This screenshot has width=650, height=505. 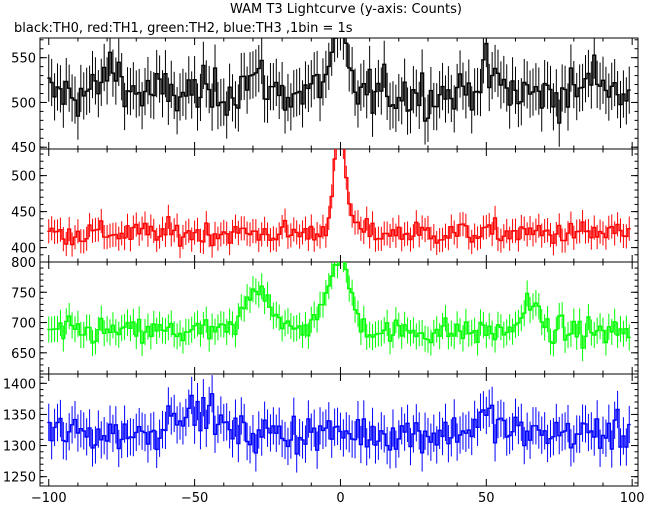 I want to click on x-axis: −100 −50 0 50 100, so click(x=338, y=498).